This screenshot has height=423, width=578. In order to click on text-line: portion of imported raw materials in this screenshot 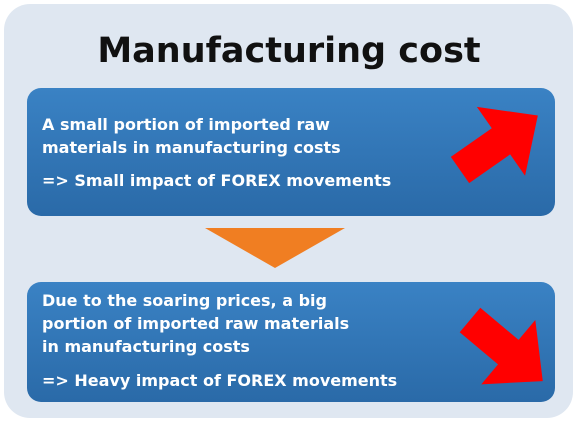, I will do `click(195, 323)`.